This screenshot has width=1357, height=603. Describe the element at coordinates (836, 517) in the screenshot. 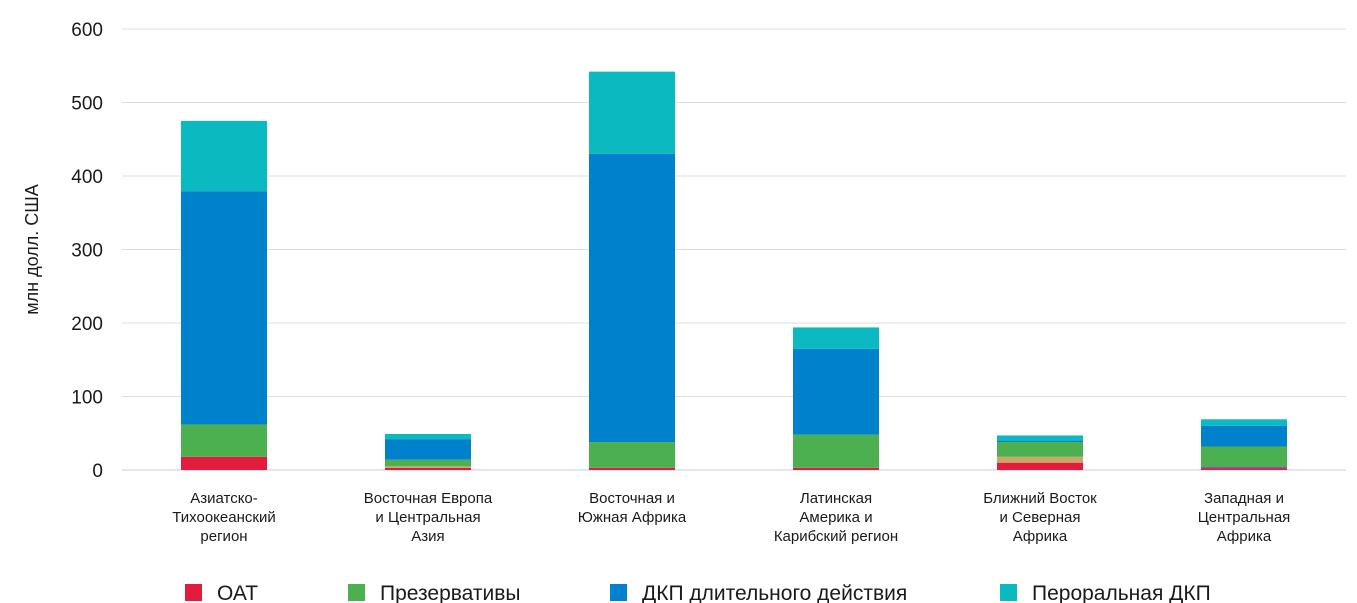

I see `x-category-label: Латинская Америка и Карибский регион` at that location.